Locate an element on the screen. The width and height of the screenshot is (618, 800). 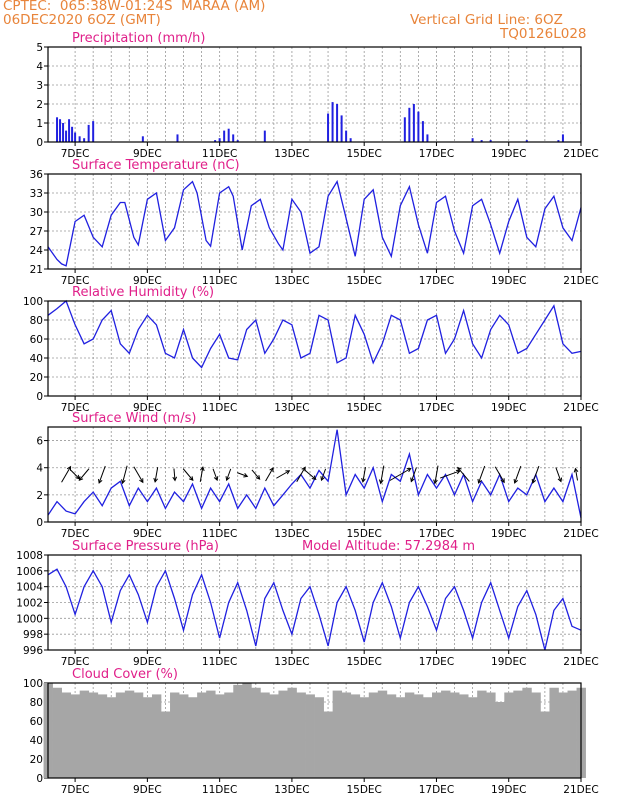
pressure-frame is located at coordinates (314, 602).